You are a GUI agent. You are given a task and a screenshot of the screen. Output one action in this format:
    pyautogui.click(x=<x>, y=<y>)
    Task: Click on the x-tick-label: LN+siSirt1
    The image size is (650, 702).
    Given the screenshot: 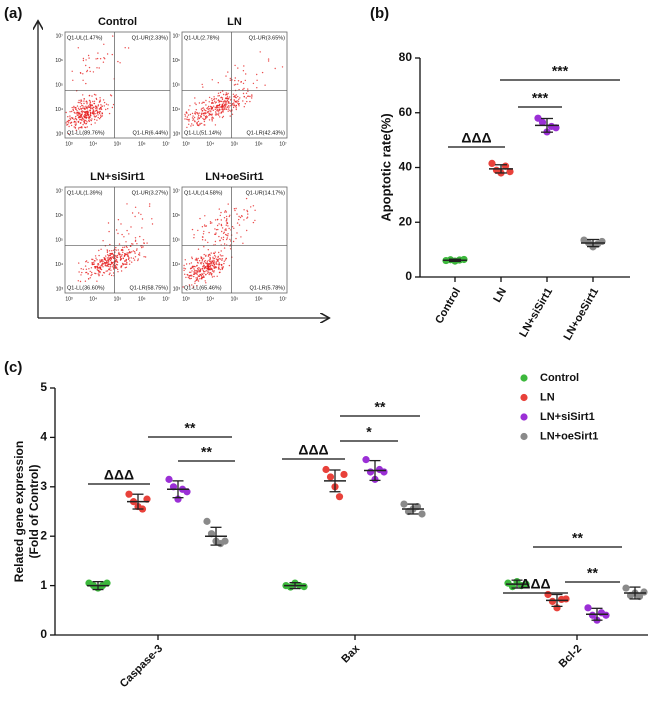 What is the action you would take?
    pyautogui.click(x=536, y=312)
    